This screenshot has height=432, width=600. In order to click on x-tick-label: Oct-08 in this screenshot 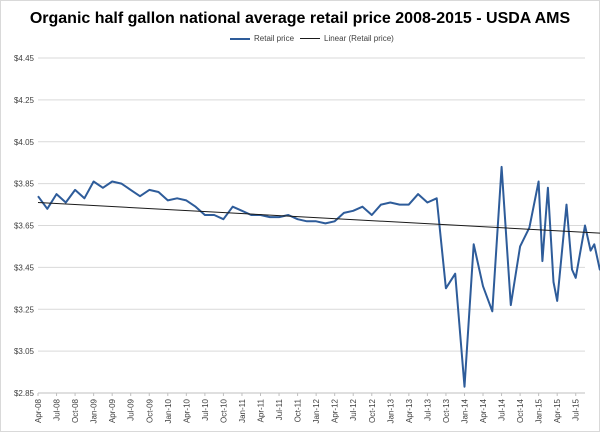, I will do `click(75, 410)`.